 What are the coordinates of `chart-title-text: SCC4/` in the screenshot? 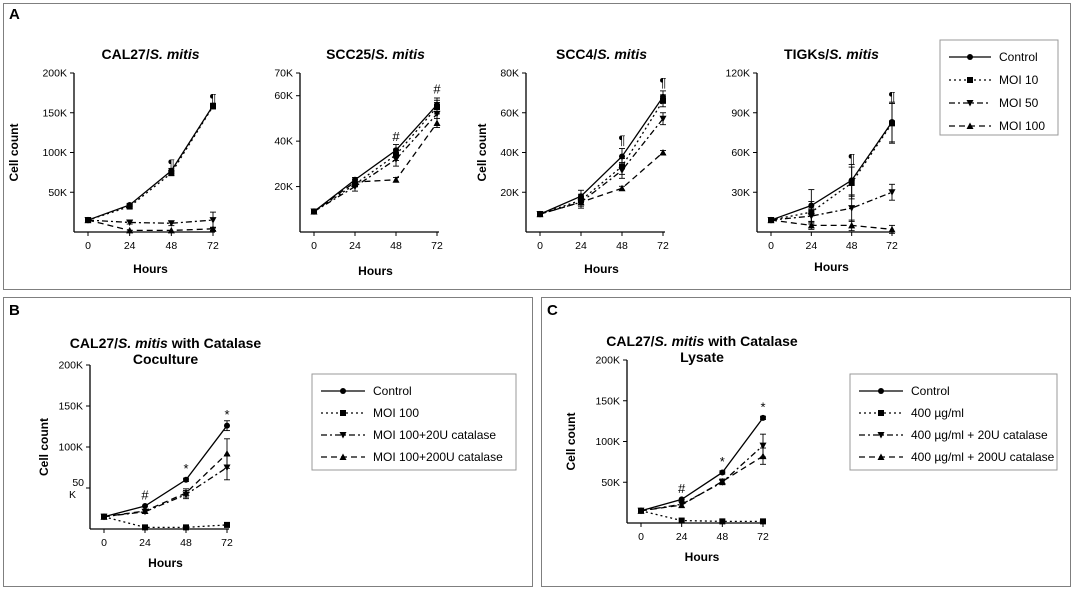 It's located at (576, 54).